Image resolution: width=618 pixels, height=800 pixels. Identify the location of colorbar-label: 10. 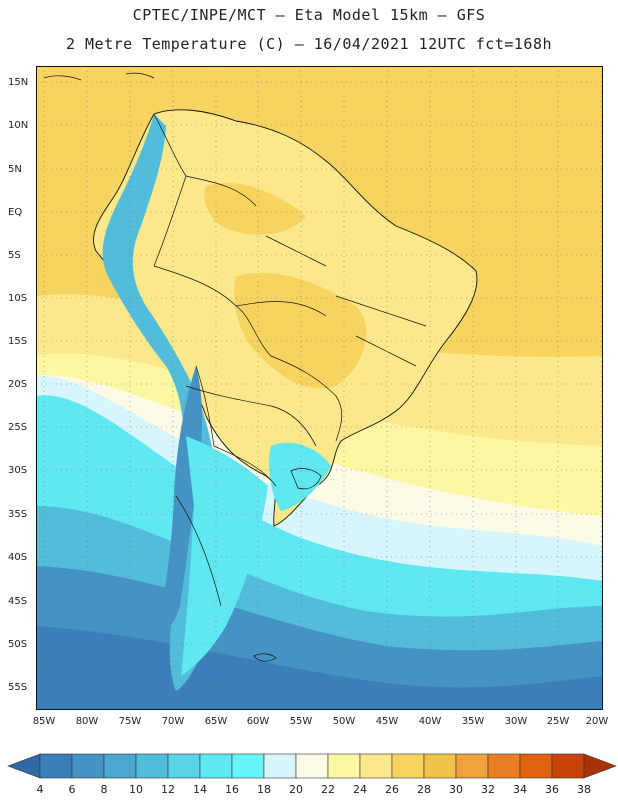
(136, 789).